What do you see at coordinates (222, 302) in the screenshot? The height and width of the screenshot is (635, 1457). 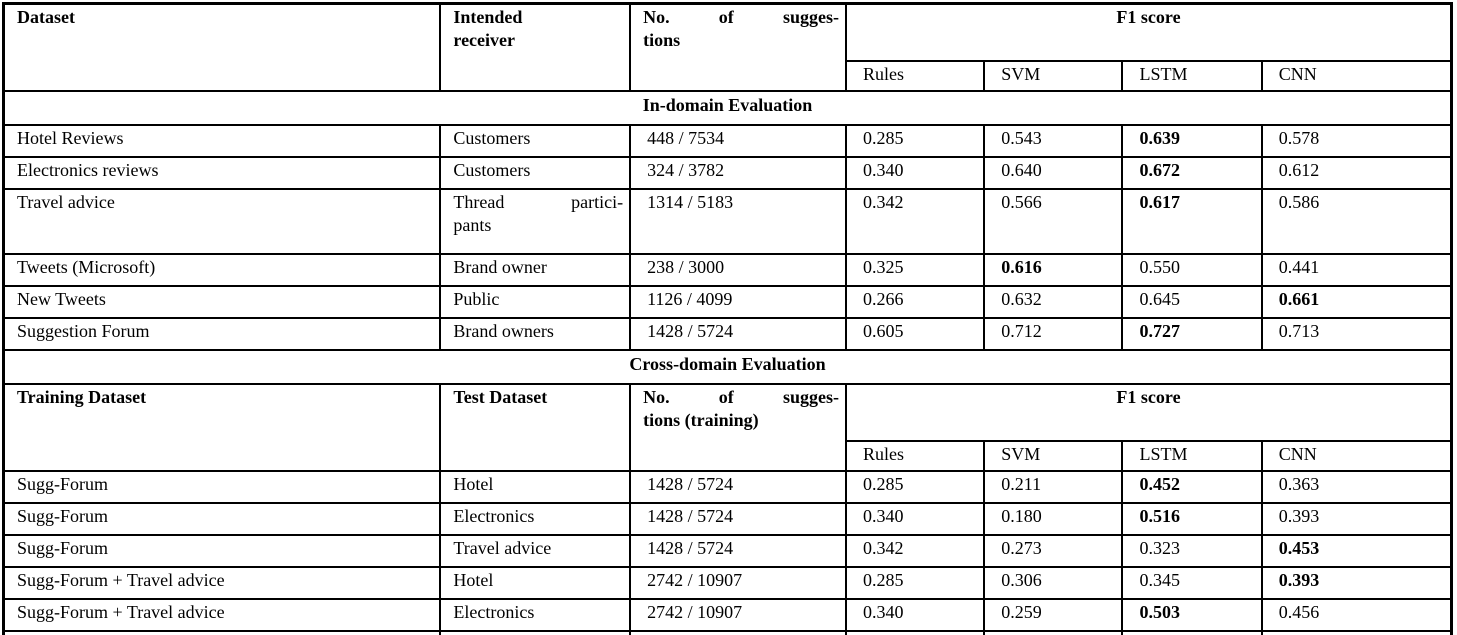 I see `cell-dataset: New Tweets` at bounding box center [222, 302].